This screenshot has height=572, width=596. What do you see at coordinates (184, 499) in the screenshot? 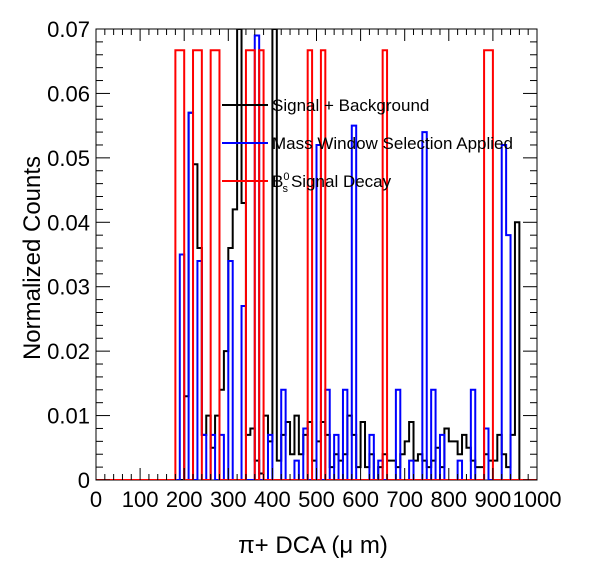
I see `x-tick-label: 200` at bounding box center [184, 499].